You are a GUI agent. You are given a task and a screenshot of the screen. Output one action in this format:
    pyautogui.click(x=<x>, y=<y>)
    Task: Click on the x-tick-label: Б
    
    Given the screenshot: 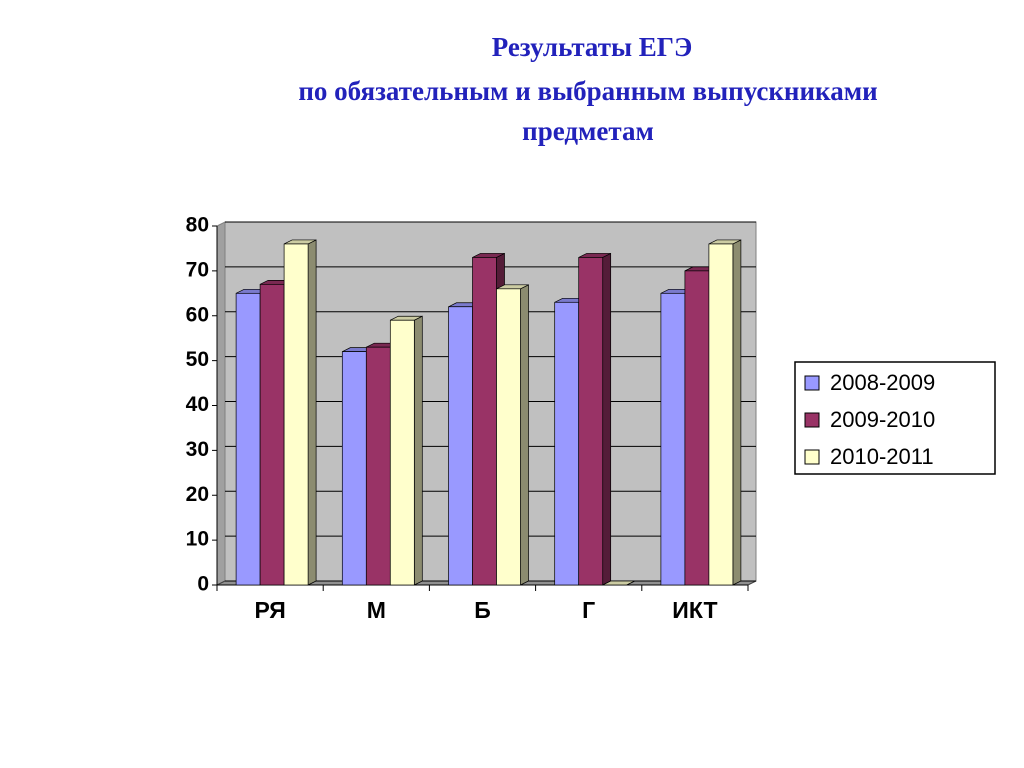 What is the action you would take?
    pyautogui.click(x=482, y=610)
    